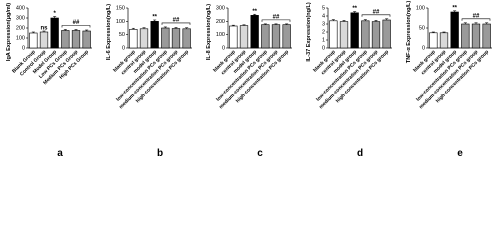 The image size is (500, 240). What do you see at coordinates (120, 8) in the screenshot?
I see `y-tick-label: 150` at bounding box center [120, 8].